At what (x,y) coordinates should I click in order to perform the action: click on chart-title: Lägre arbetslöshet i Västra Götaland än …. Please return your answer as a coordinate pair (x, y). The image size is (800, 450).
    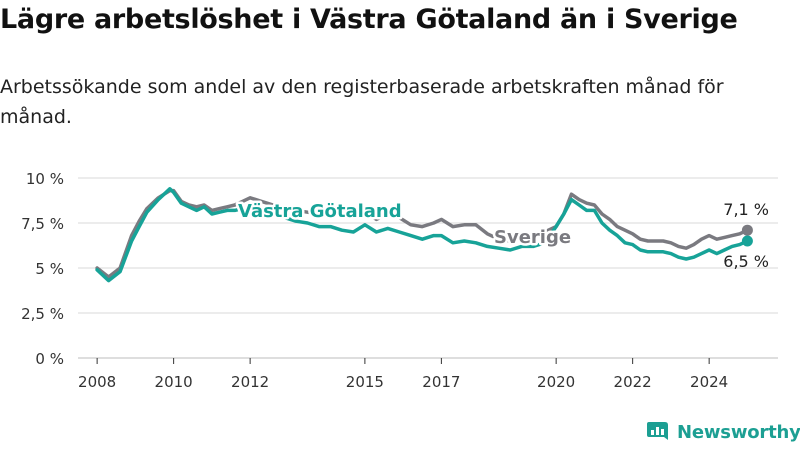
    Looking at the image, I should click on (369, 19).